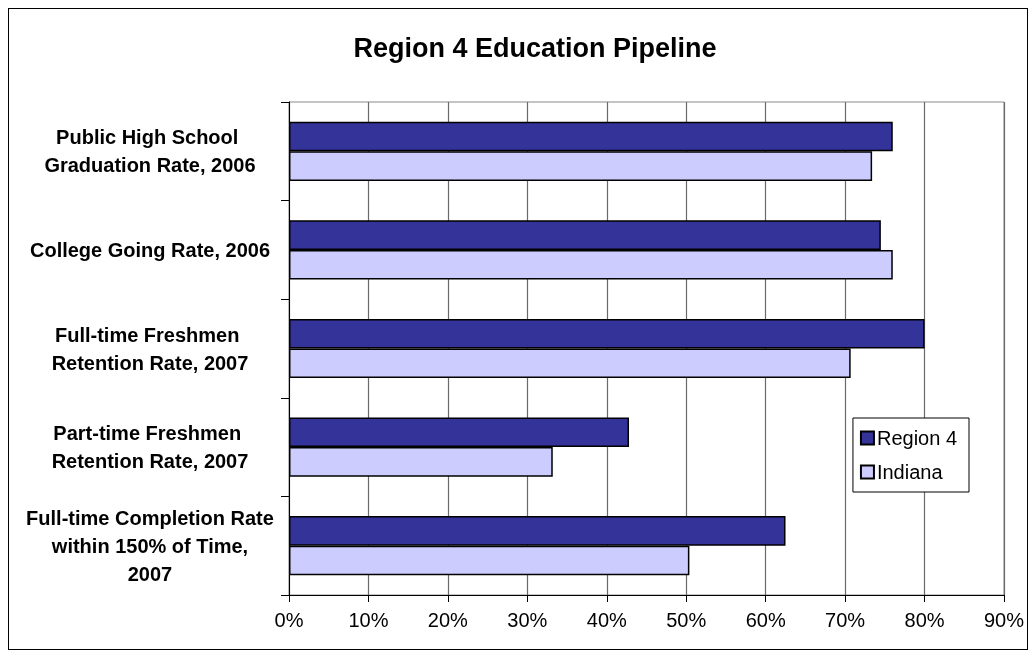  Describe the element at coordinates (910, 472) in the screenshot. I see `legend-label: Indiana` at that location.